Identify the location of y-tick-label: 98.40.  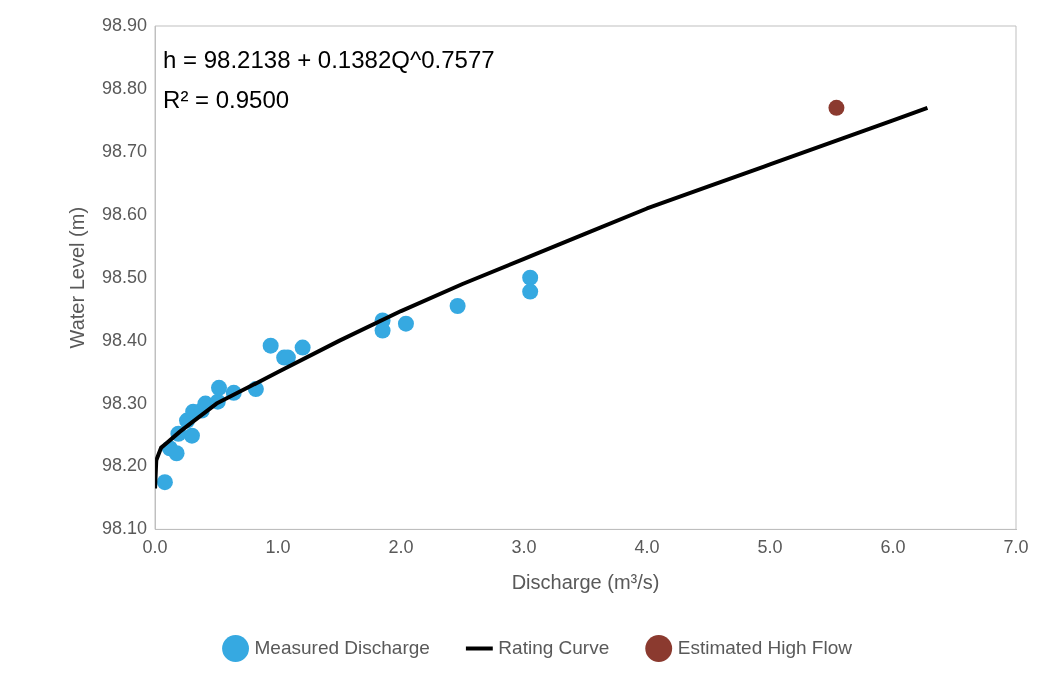
(125, 339).